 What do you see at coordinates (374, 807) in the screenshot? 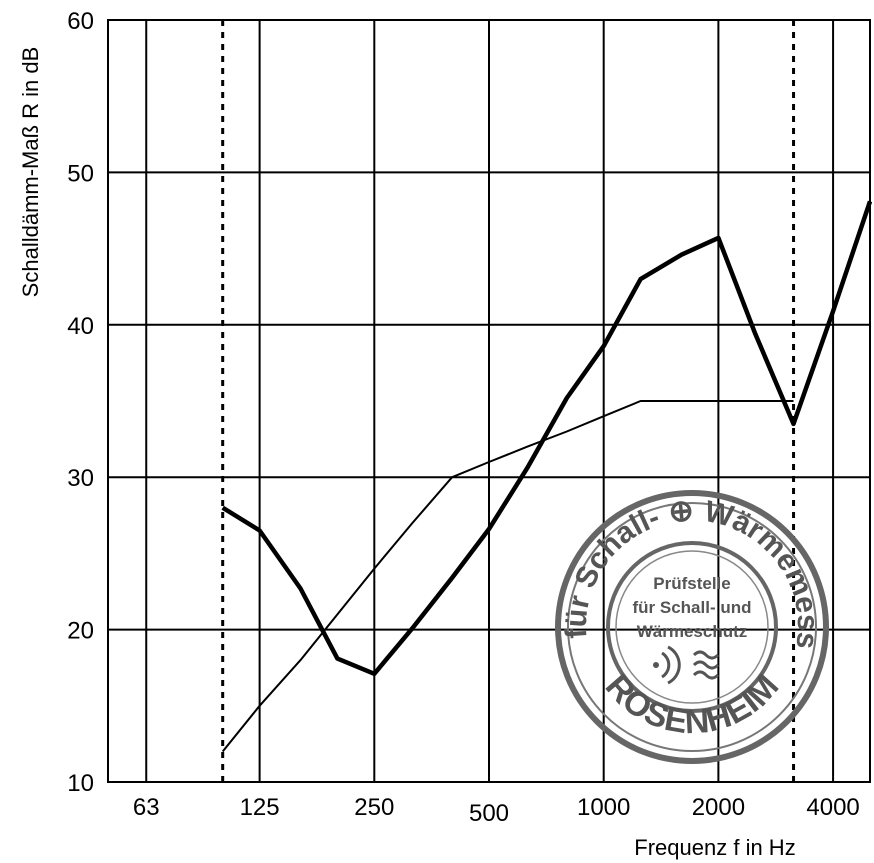
I see `x-tick-label: 250` at bounding box center [374, 807].